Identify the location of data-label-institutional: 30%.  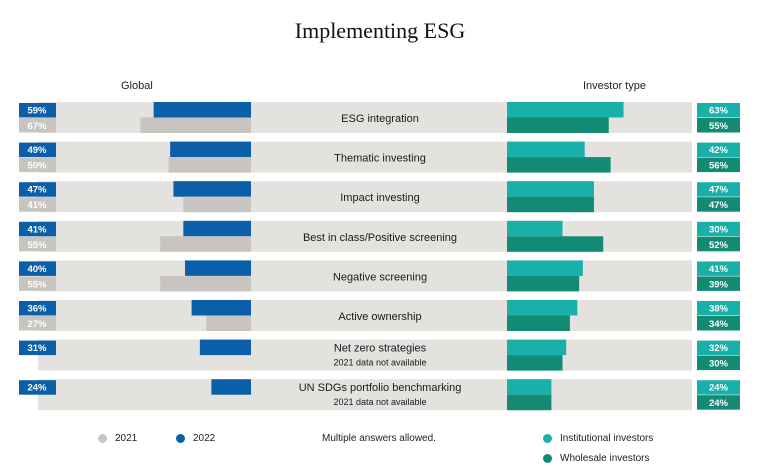
(719, 229).